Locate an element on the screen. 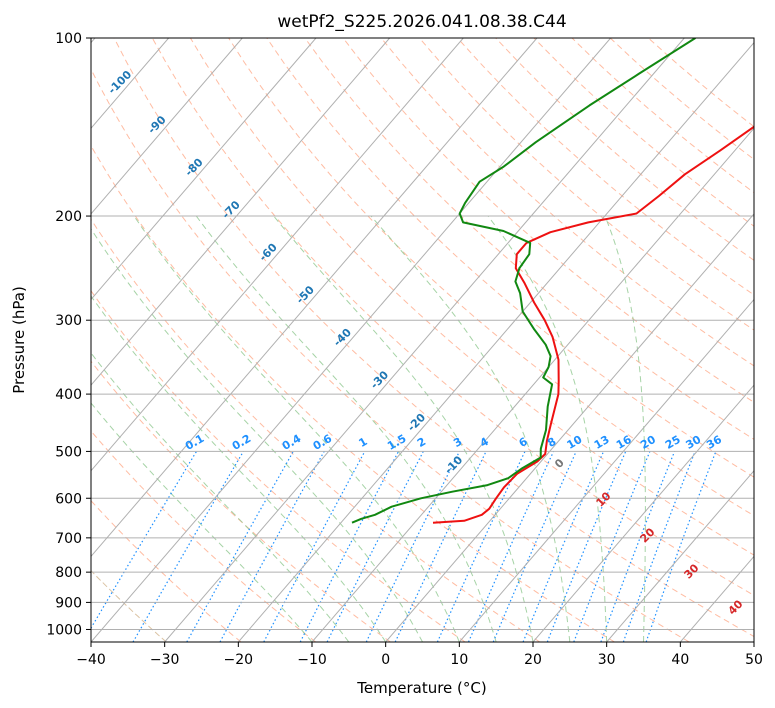  x-tick-label: −20 is located at coordinates (239, 660).